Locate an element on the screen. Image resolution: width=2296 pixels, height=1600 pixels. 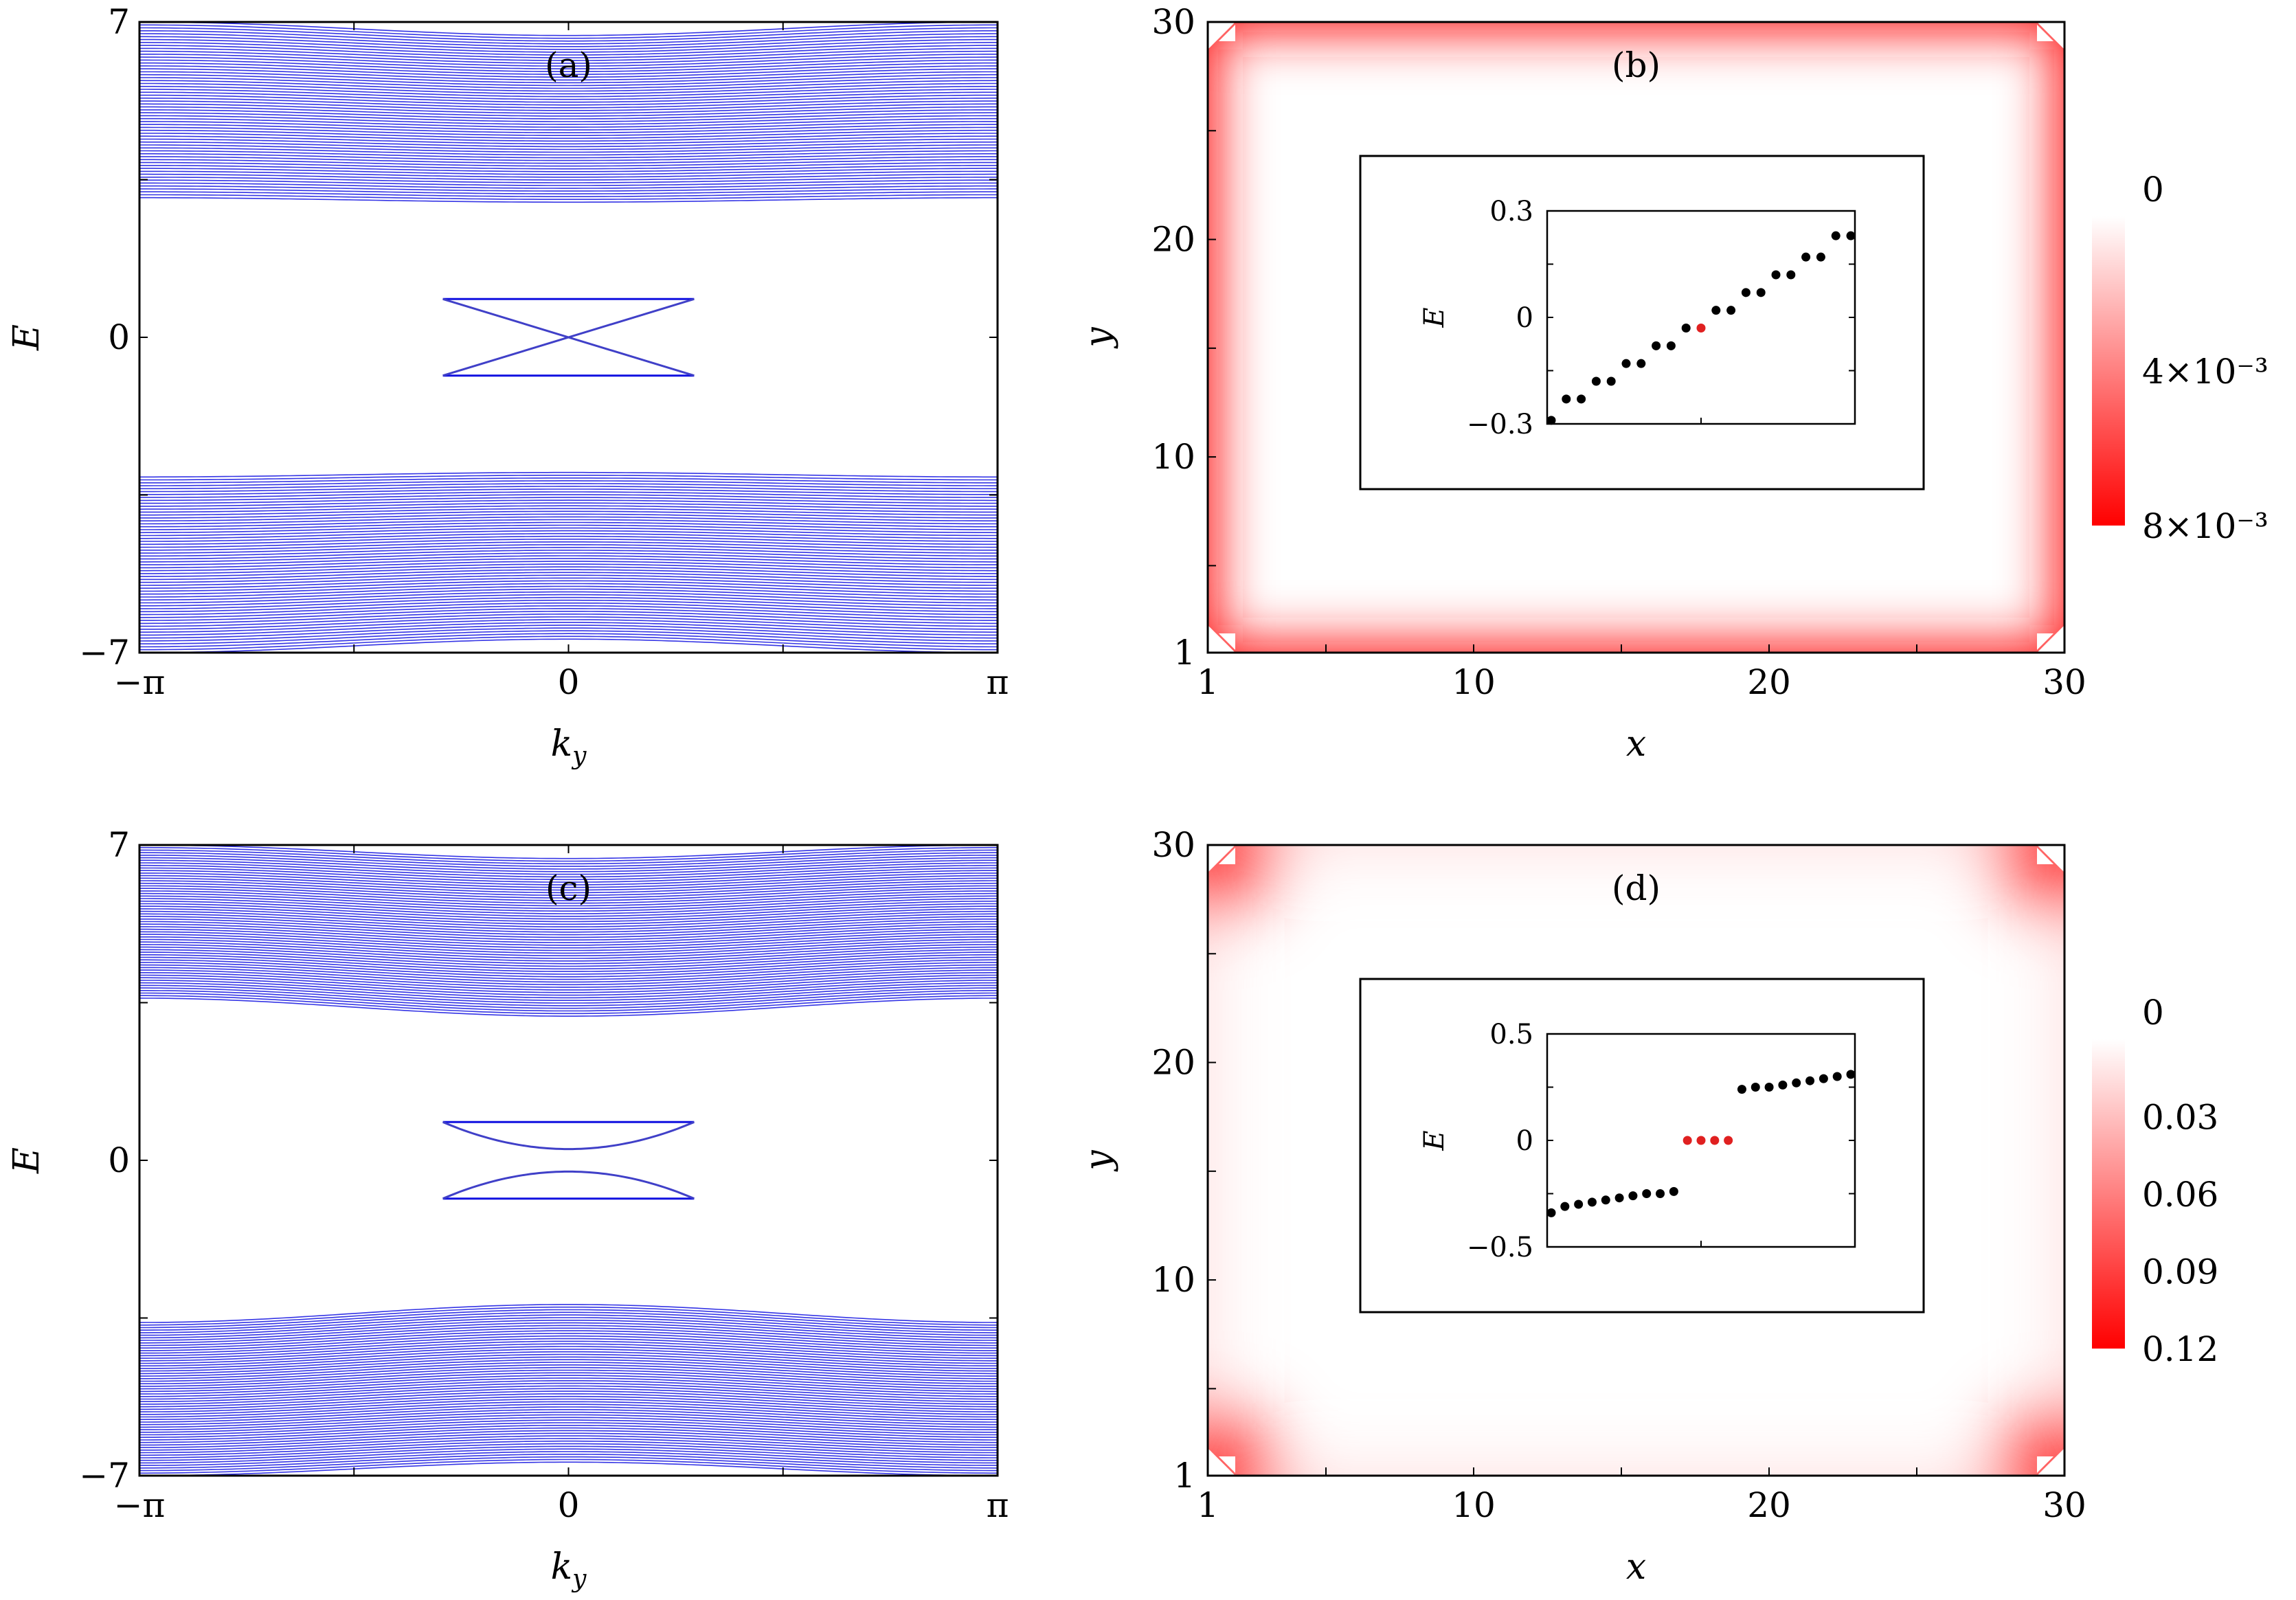
inset-y-axis-label: E is located at coordinates (1434, 317).